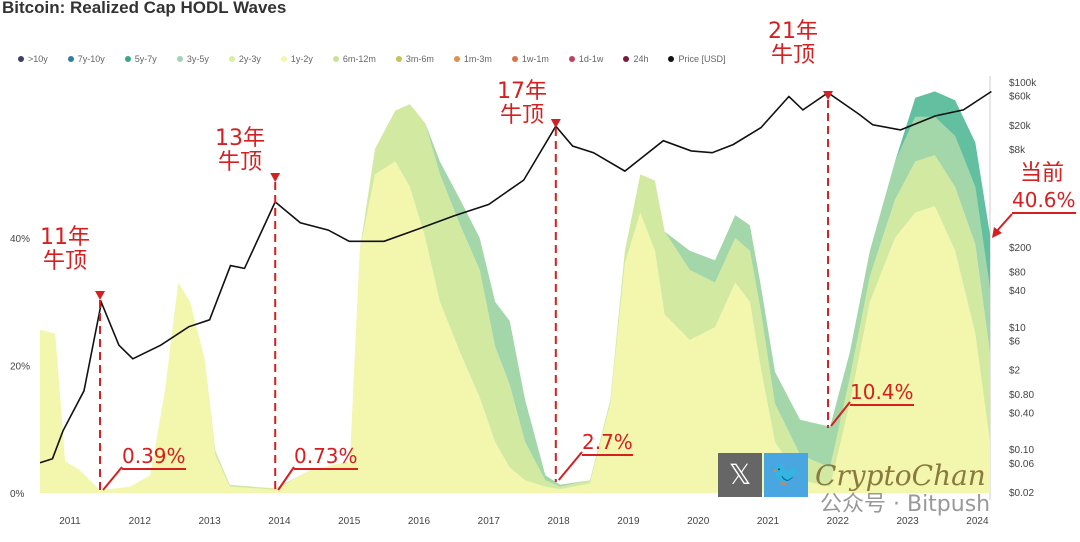 This screenshot has width=1080, height=542. I want to click on annotation-2011-label: 11年 牛顶, so click(65, 249).